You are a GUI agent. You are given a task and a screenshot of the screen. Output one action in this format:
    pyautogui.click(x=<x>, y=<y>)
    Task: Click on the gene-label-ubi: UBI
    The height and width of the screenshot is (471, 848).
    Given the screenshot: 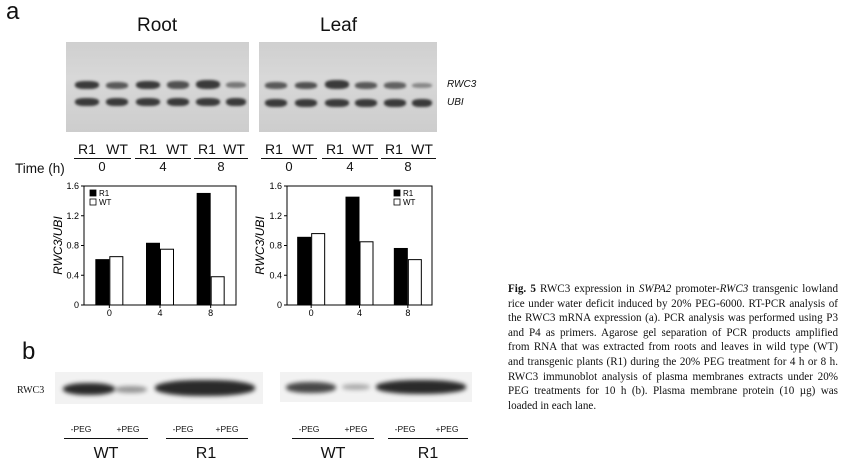 What is the action you would take?
    pyautogui.click(x=455, y=102)
    